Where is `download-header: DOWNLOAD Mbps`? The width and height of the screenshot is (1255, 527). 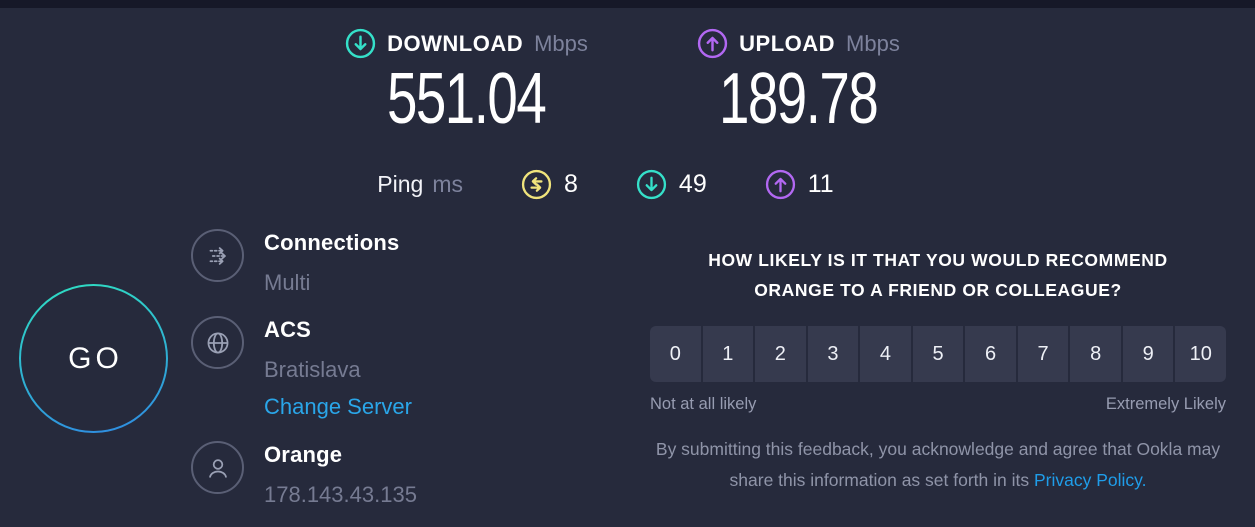 download-header: DOWNLOAD Mbps is located at coordinates (466, 43).